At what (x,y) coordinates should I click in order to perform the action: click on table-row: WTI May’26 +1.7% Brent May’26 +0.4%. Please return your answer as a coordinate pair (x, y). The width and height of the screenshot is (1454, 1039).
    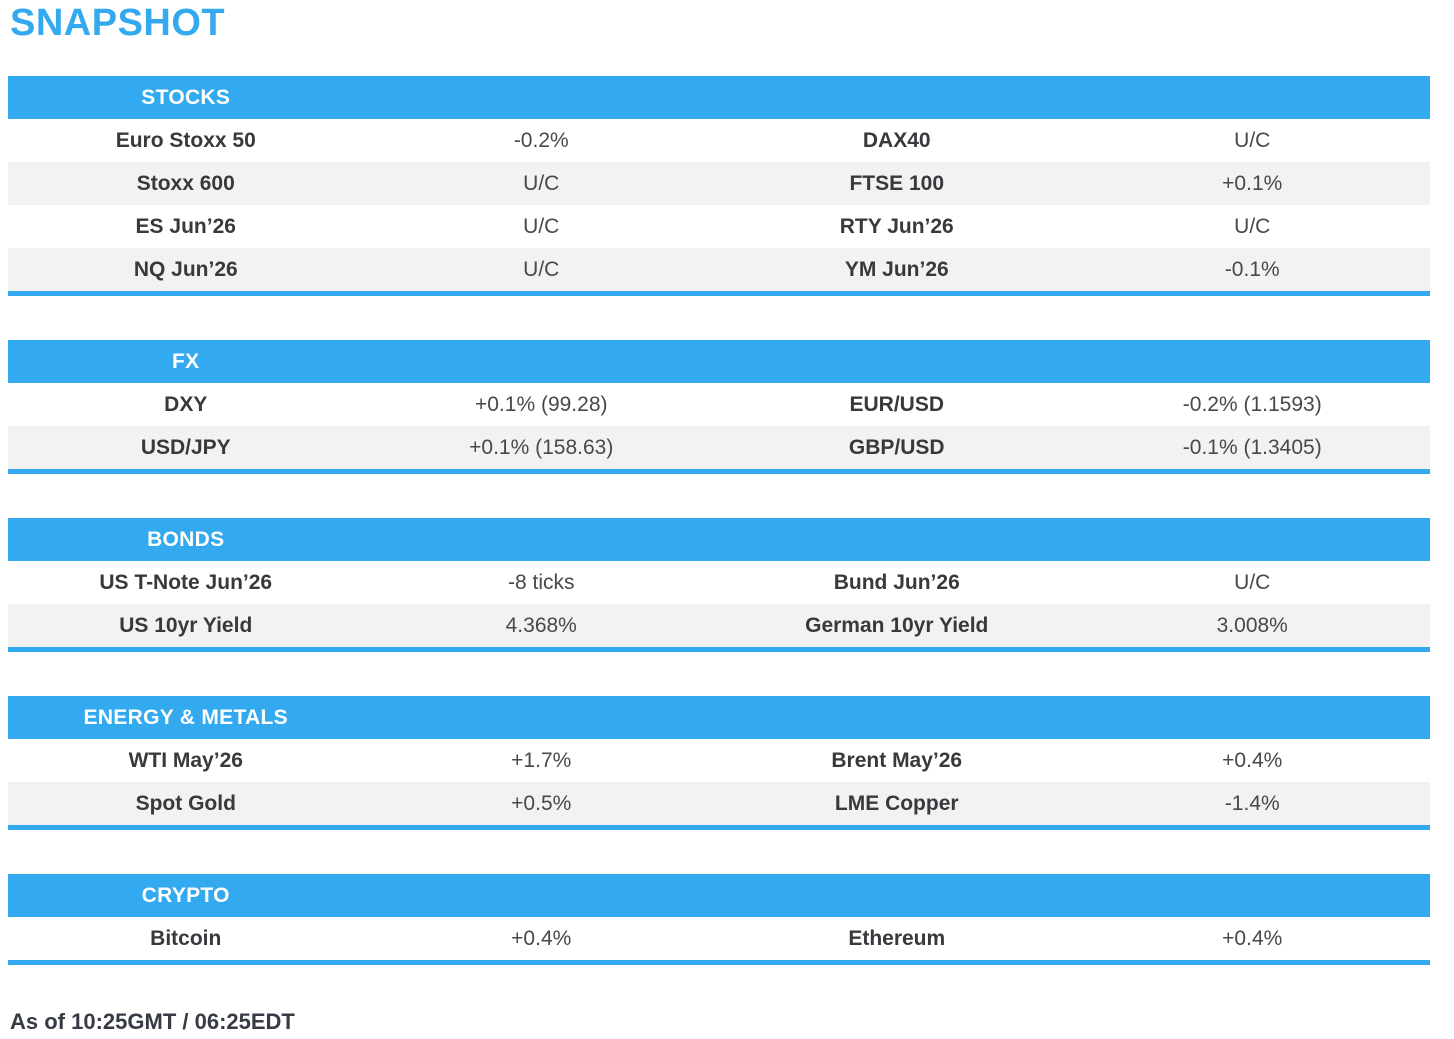
    Looking at the image, I should click on (719, 760).